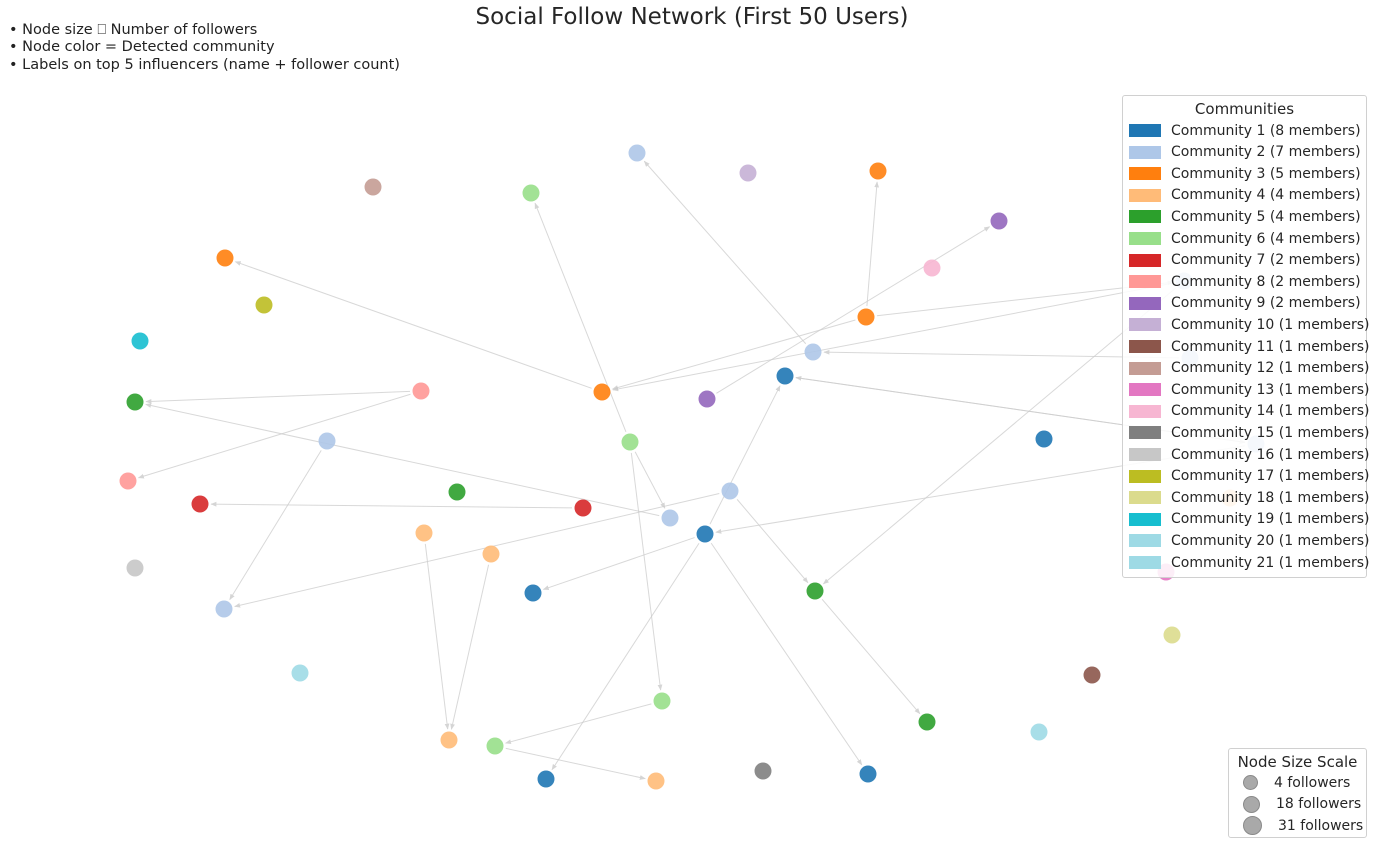  I want to click on legend-item: Community 20 (1 members), so click(1249, 540).